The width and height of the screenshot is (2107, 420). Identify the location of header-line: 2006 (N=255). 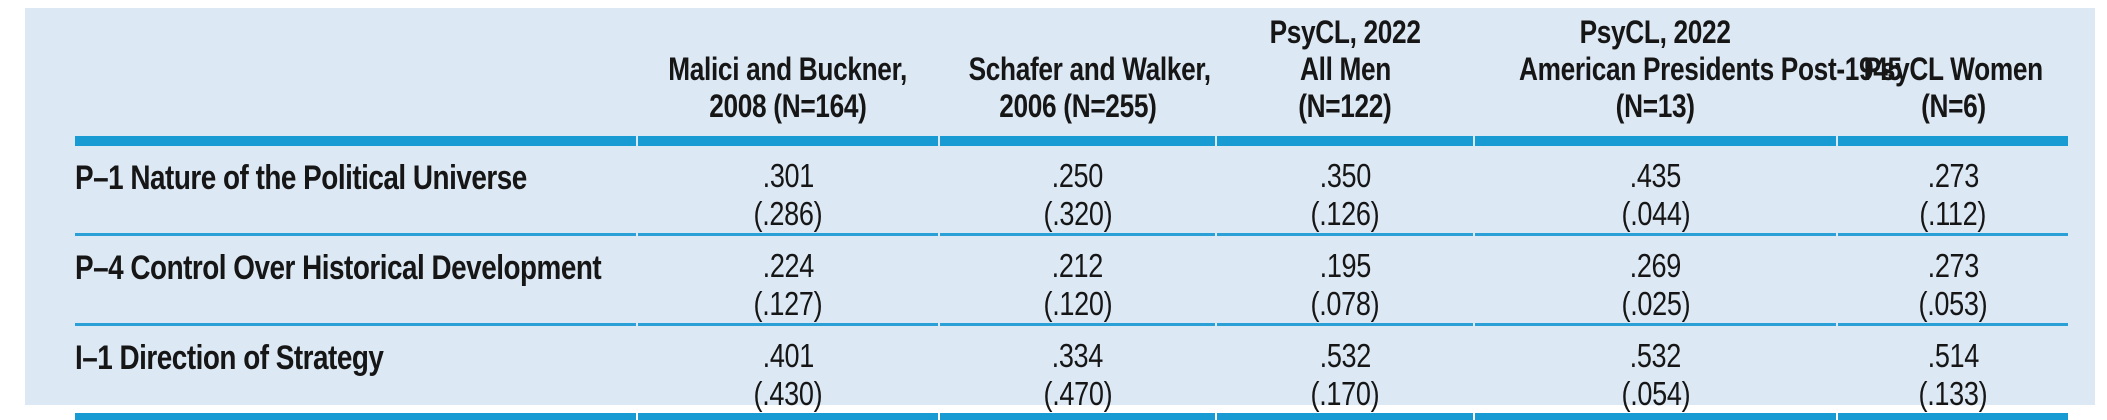
(1077, 106).